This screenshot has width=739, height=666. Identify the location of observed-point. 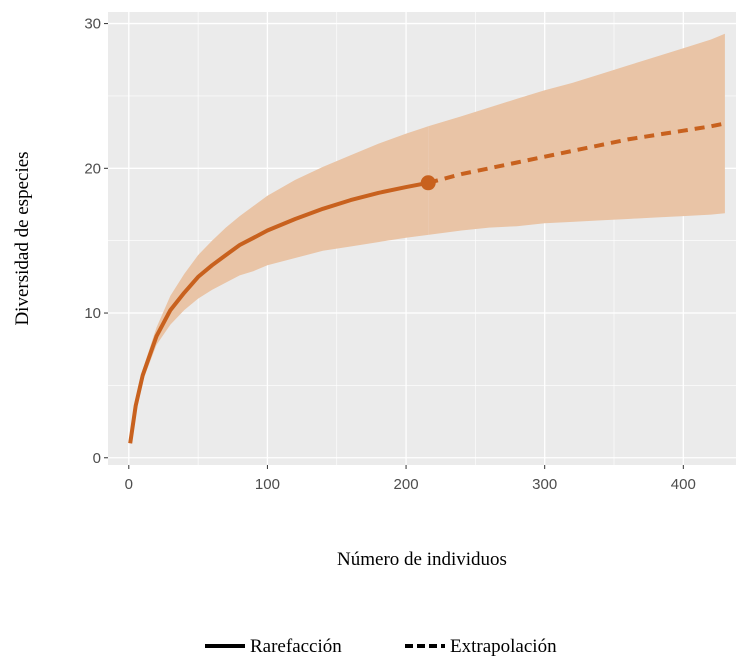
(428, 183).